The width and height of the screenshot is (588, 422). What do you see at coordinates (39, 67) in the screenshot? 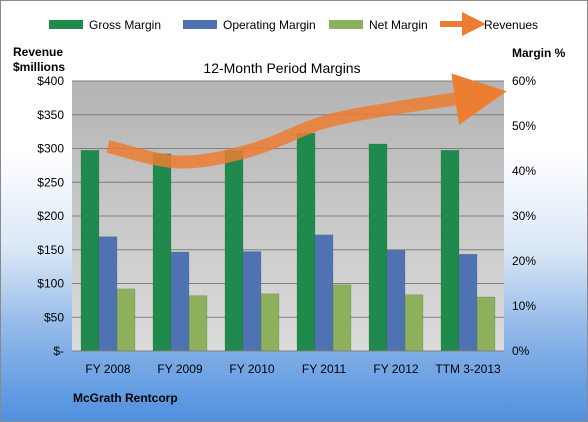
I see `left-axis-title-line2: $millions` at bounding box center [39, 67].